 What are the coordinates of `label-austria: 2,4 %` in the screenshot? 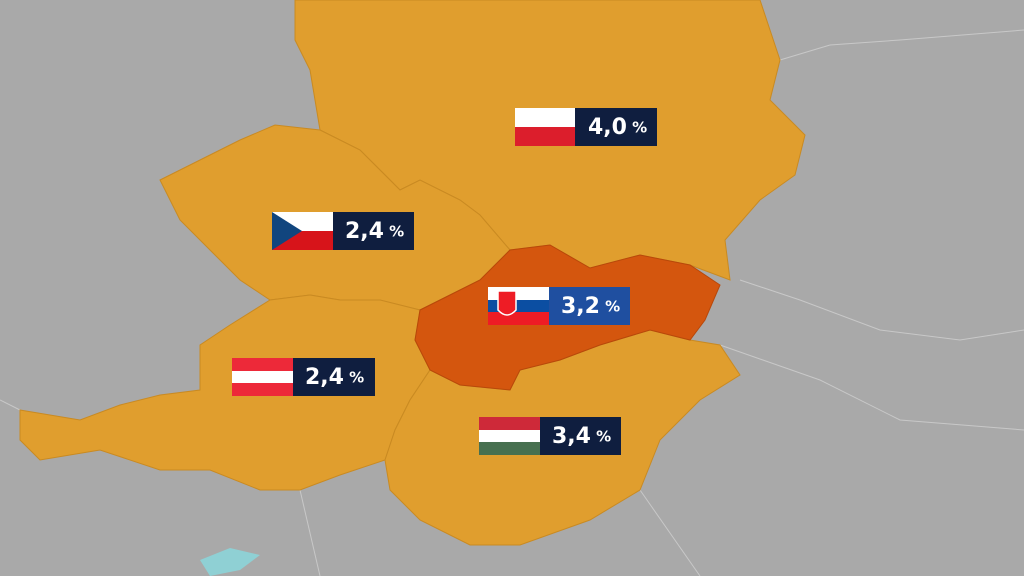 It's located at (303, 377).